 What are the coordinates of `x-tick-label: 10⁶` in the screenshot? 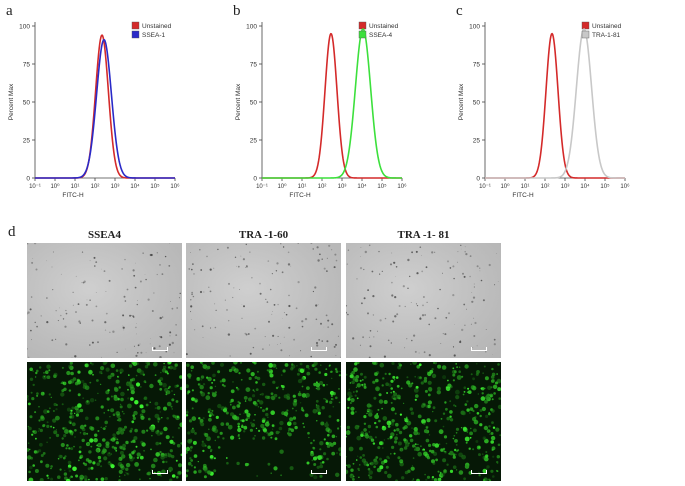 It's located at (175, 186).